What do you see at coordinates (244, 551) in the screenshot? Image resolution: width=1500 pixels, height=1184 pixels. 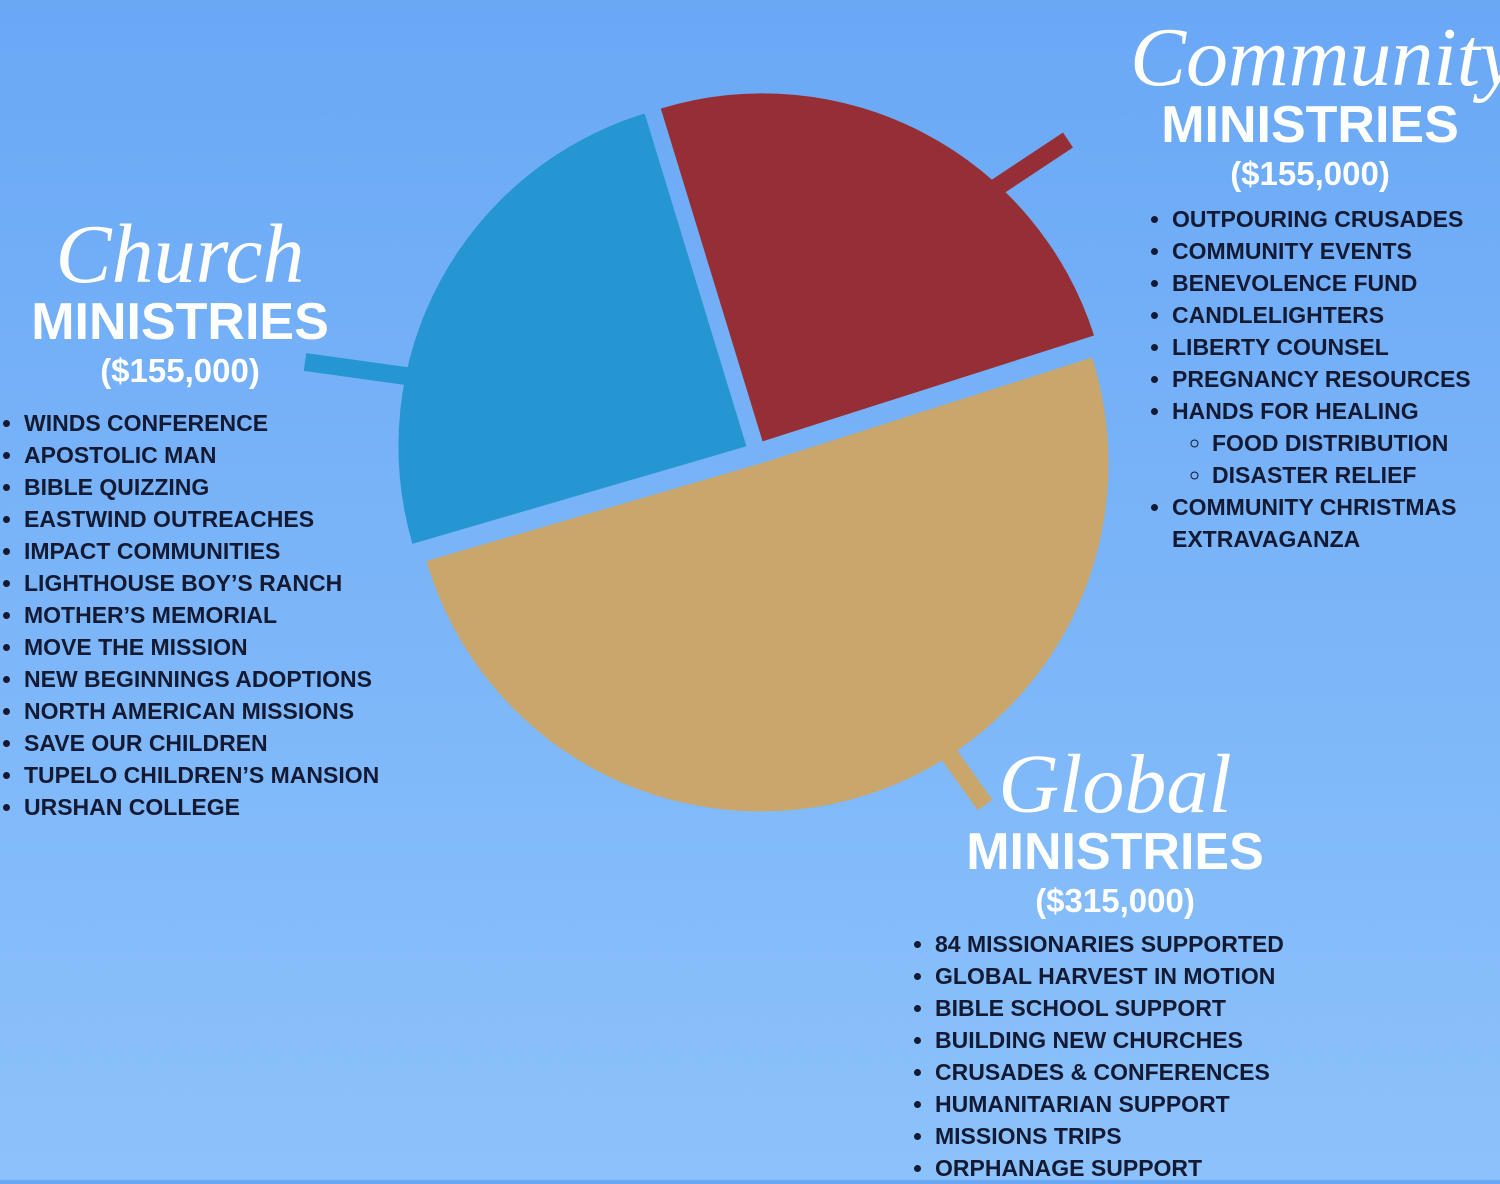 I see `list-item: IMPACT COMMUNITIES` at bounding box center [244, 551].